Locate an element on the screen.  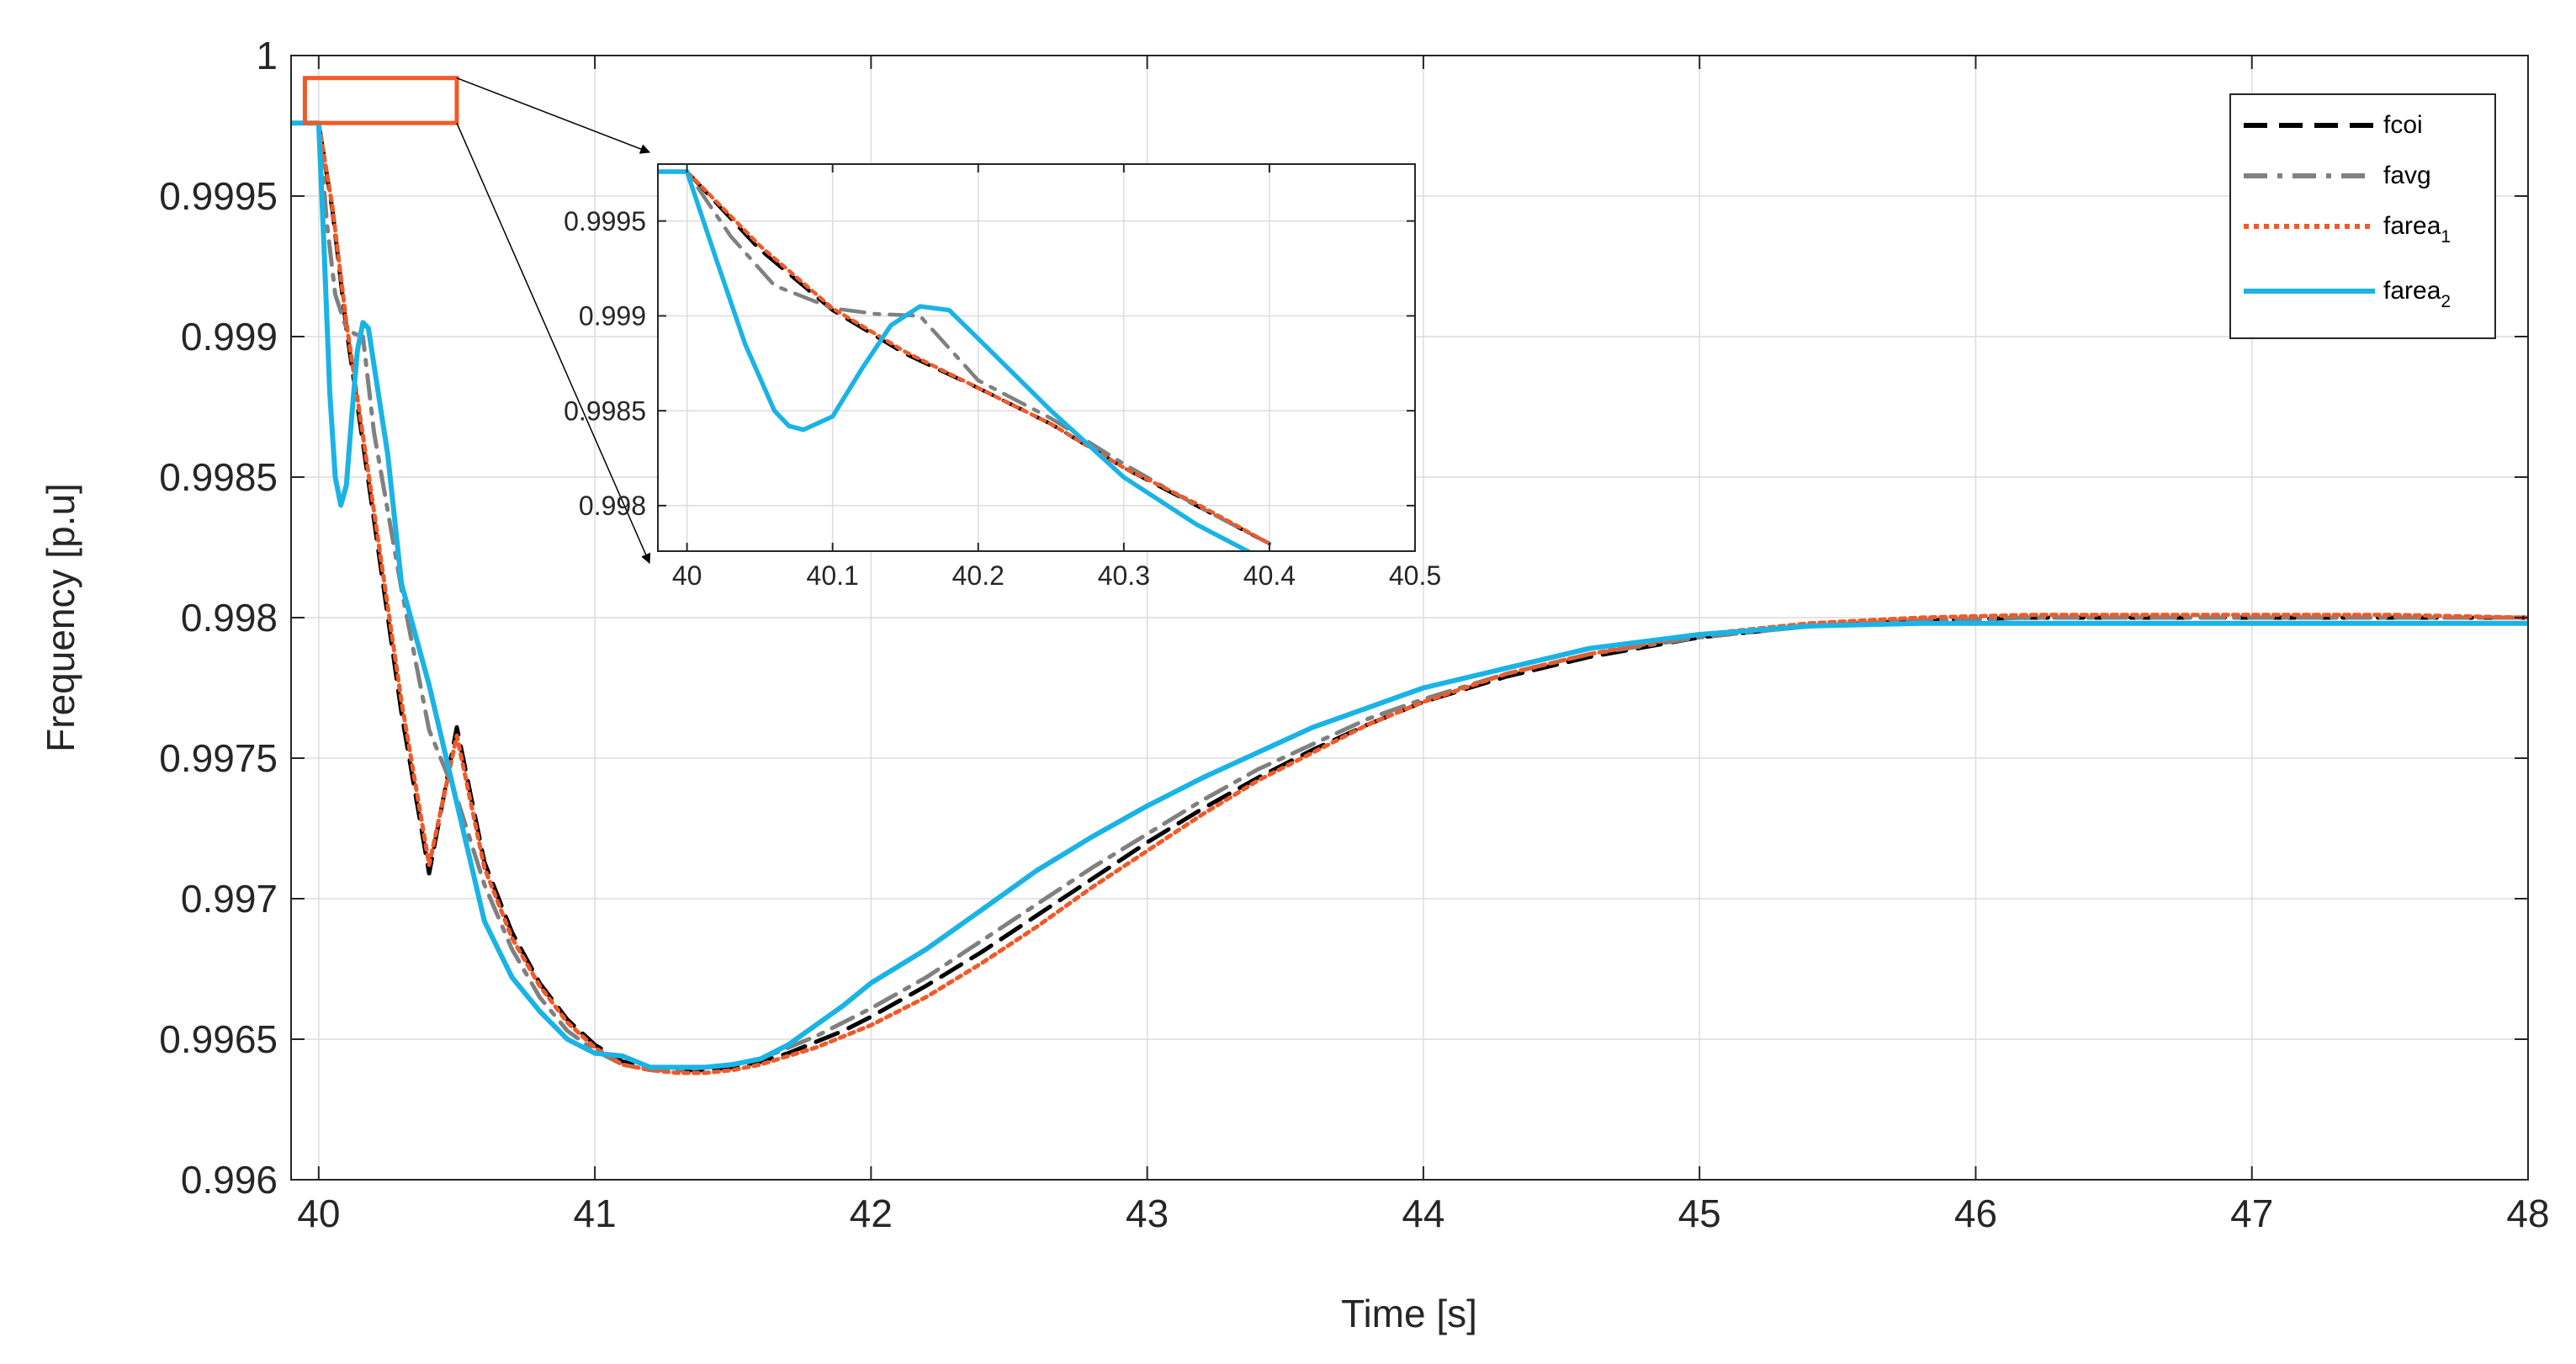
inset-series-line-favg is located at coordinates (965, 357).